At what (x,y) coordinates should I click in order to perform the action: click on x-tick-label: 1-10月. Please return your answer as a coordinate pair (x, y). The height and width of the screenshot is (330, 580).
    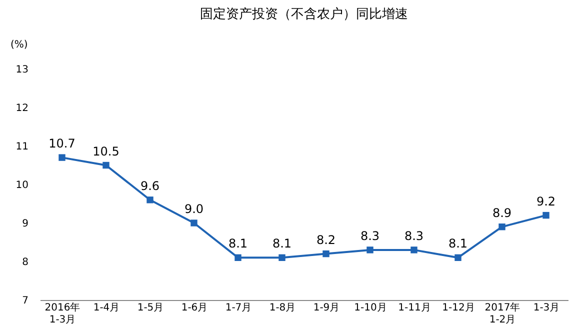
    Looking at the image, I should click on (370, 308).